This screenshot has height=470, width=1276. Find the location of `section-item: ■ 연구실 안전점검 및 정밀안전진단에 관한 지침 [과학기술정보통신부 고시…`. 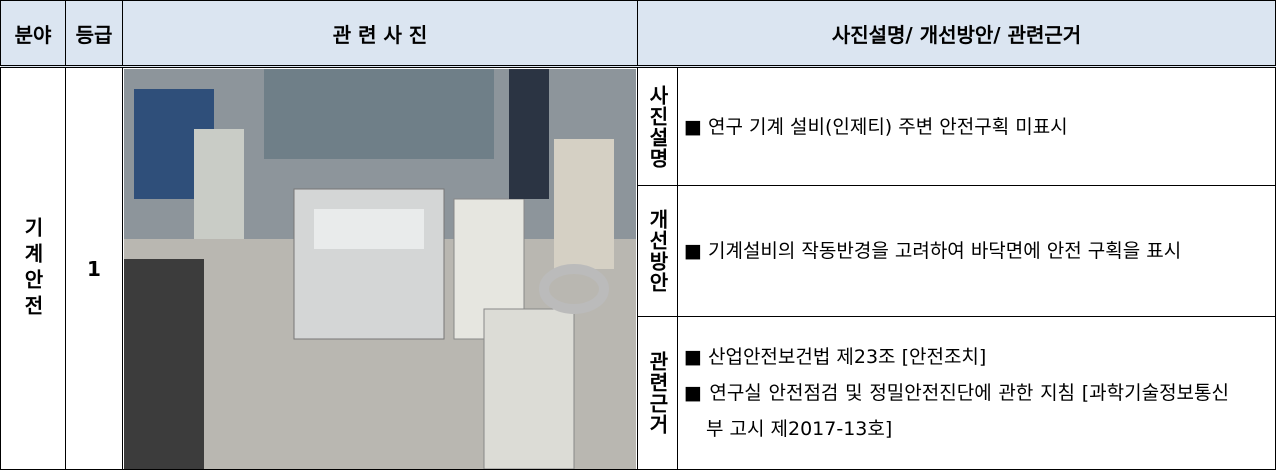

section-item: ■ 연구실 안전점검 및 정밀안전진단에 관한 지침 [과학기술정보통신부 고시… is located at coordinates (956, 411).